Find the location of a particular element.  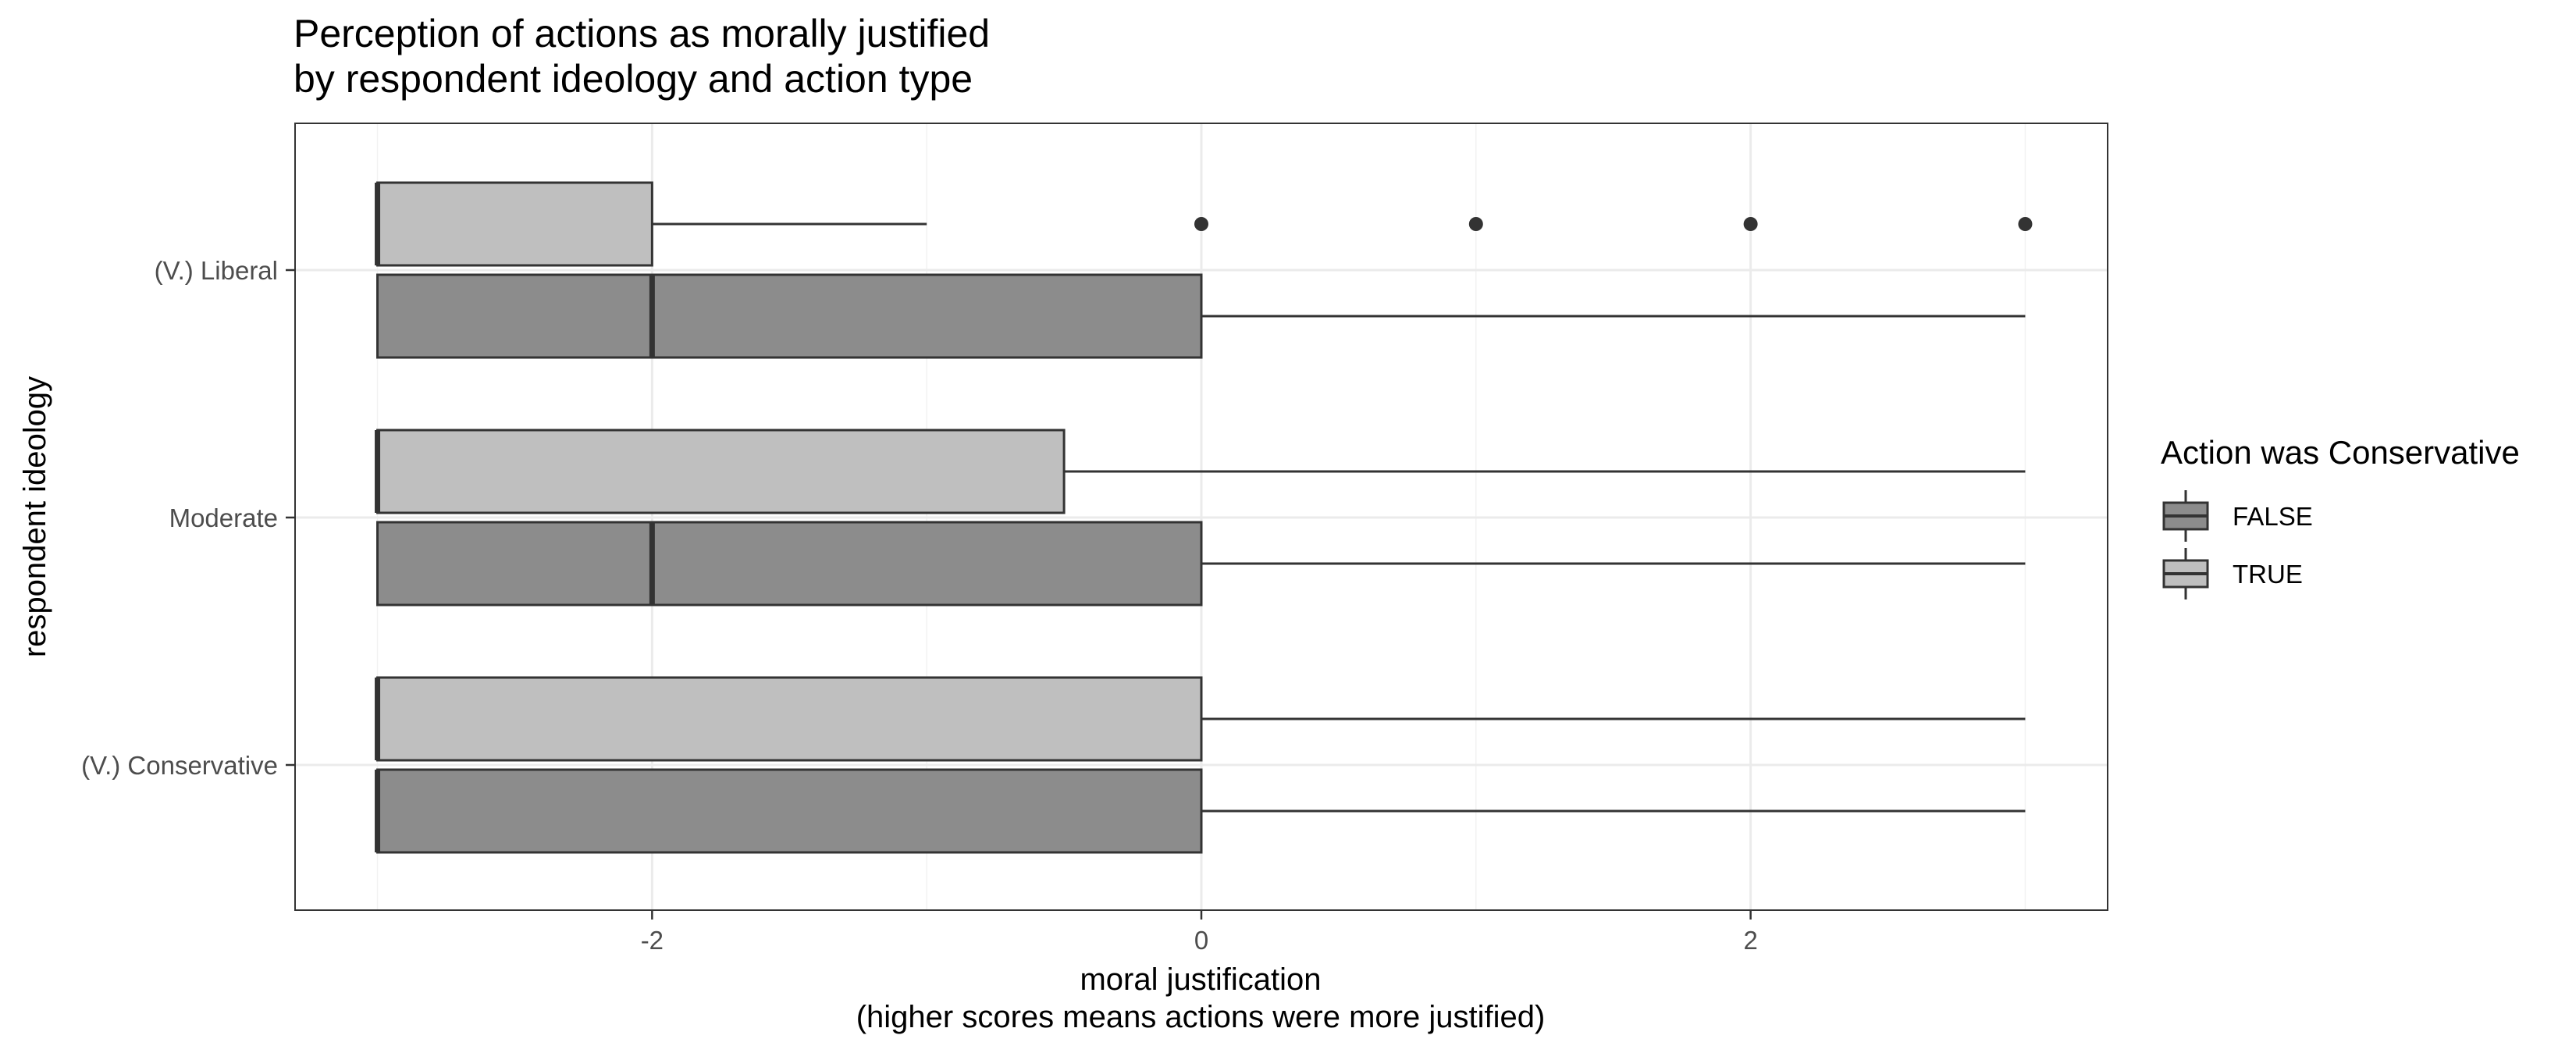

y-tick-label: (V.) Liberal is located at coordinates (216, 271).